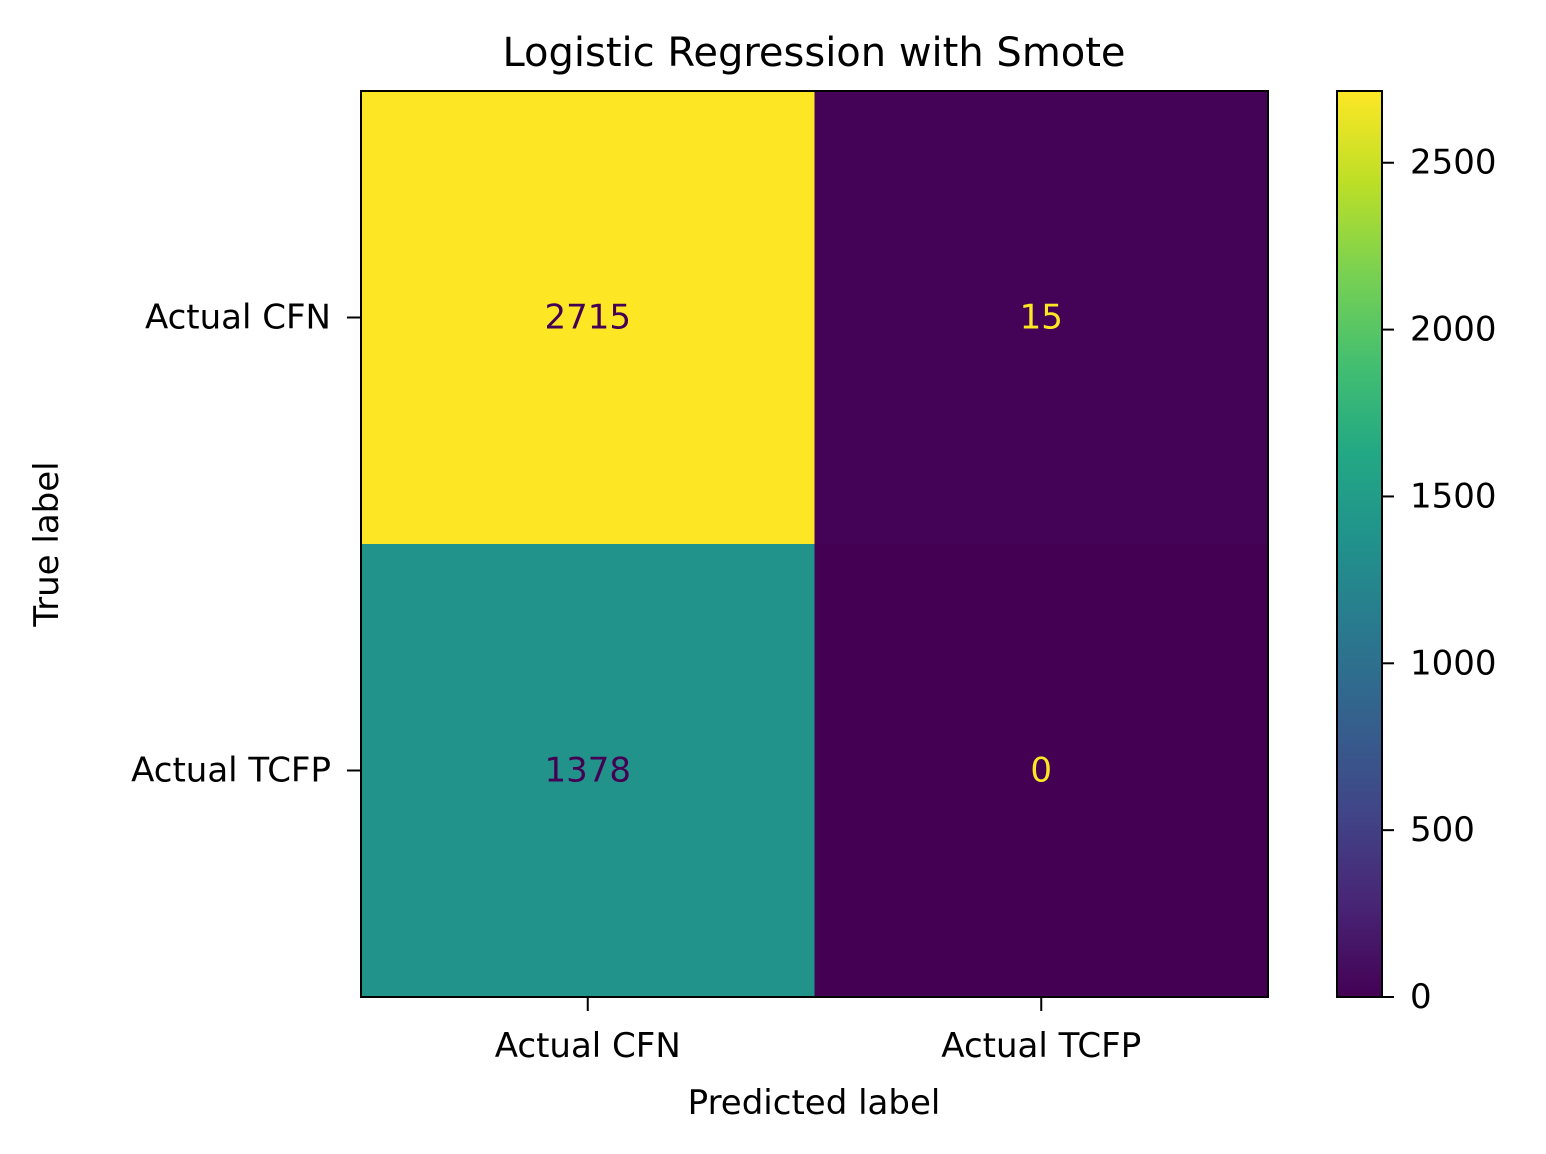 The width and height of the screenshot is (1546, 1154). Describe the element at coordinates (1442, 830) in the screenshot. I see `colorbar-tick-label: 500` at that location.